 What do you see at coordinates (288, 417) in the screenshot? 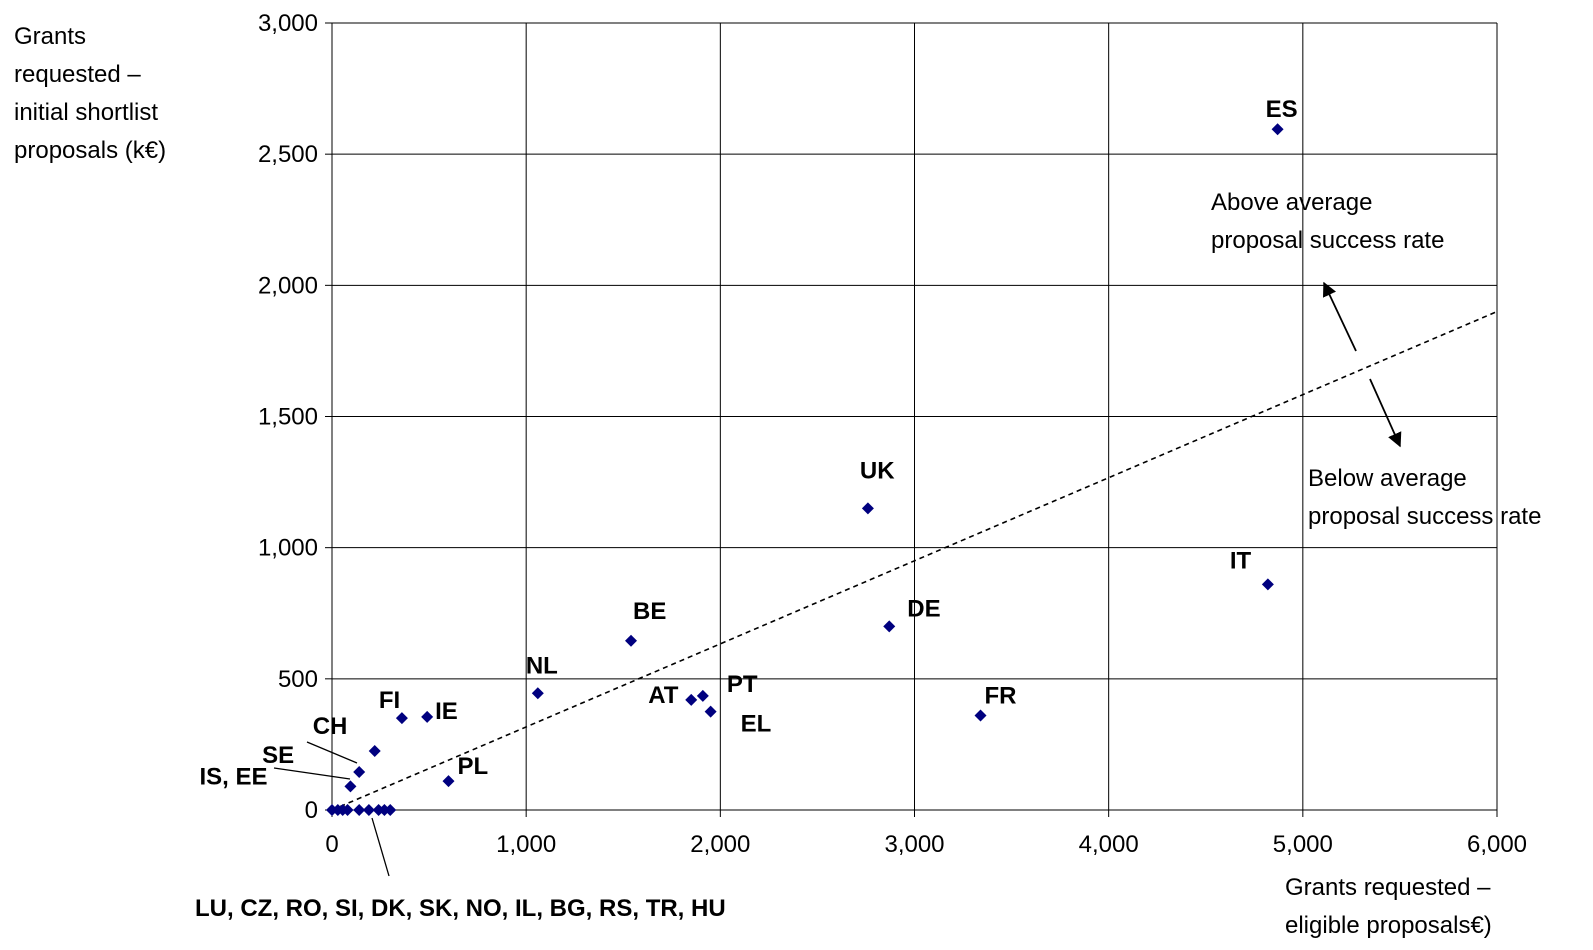
I see `y-tick-label: 1,500` at bounding box center [288, 417].